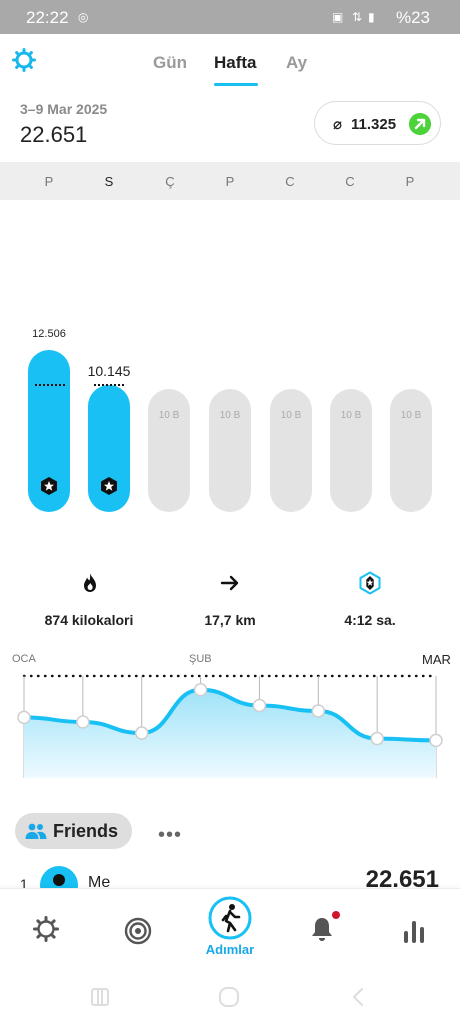 This screenshot has width=460, height=1024. I want to click on tab-week: Hafta, so click(235, 62).